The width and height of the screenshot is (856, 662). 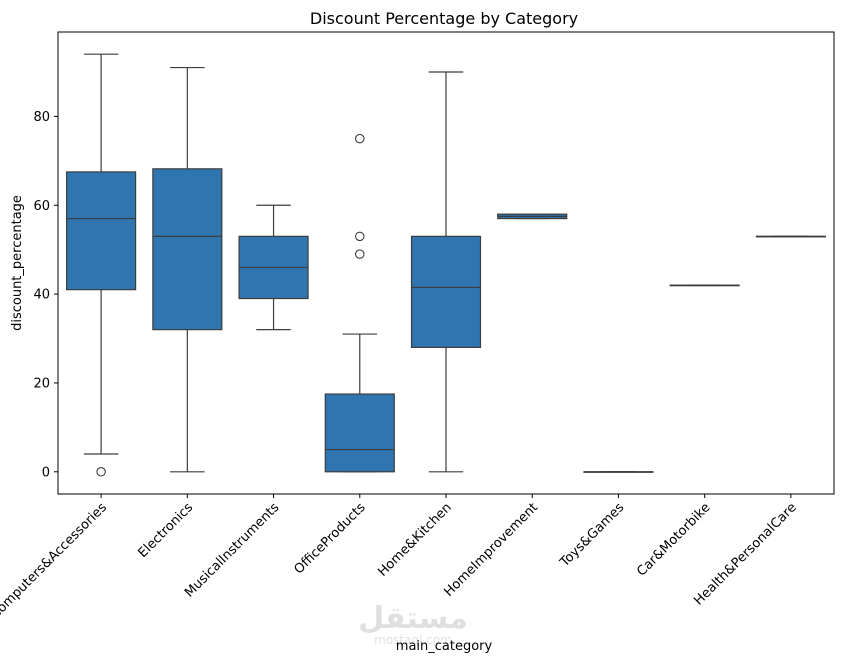 I want to click on x-tick-label: MusicalInstruments, so click(x=232, y=550).